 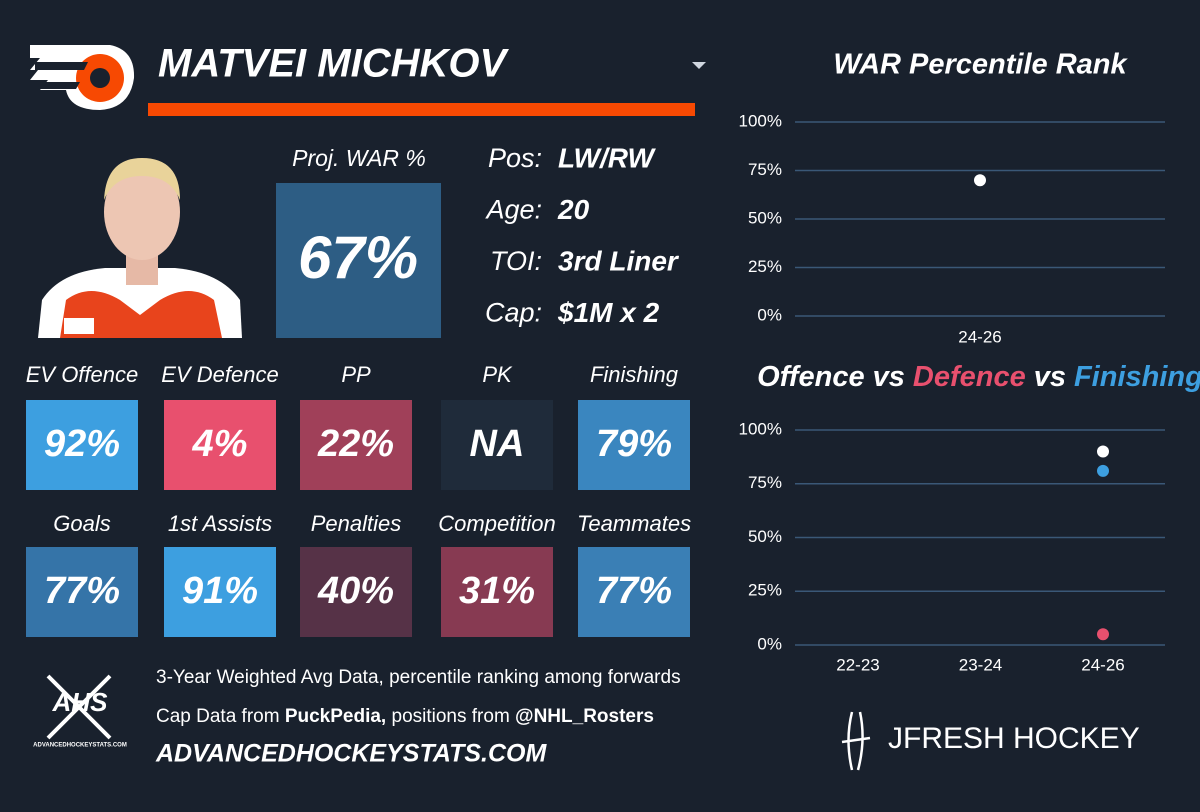 What do you see at coordinates (81, 523) in the screenshot?
I see `tile-label: Goals` at bounding box center [81, 523].